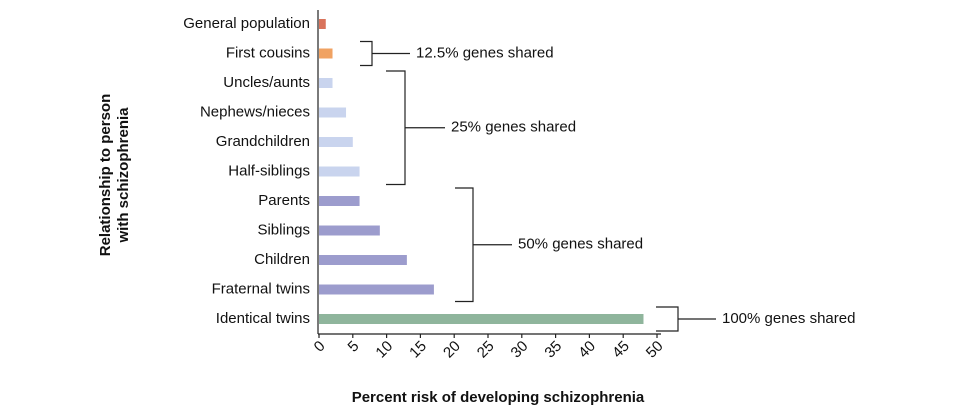 This screenshot has height=413, width=980. I want to click on x-tick-label: 40, so click(587, 350).